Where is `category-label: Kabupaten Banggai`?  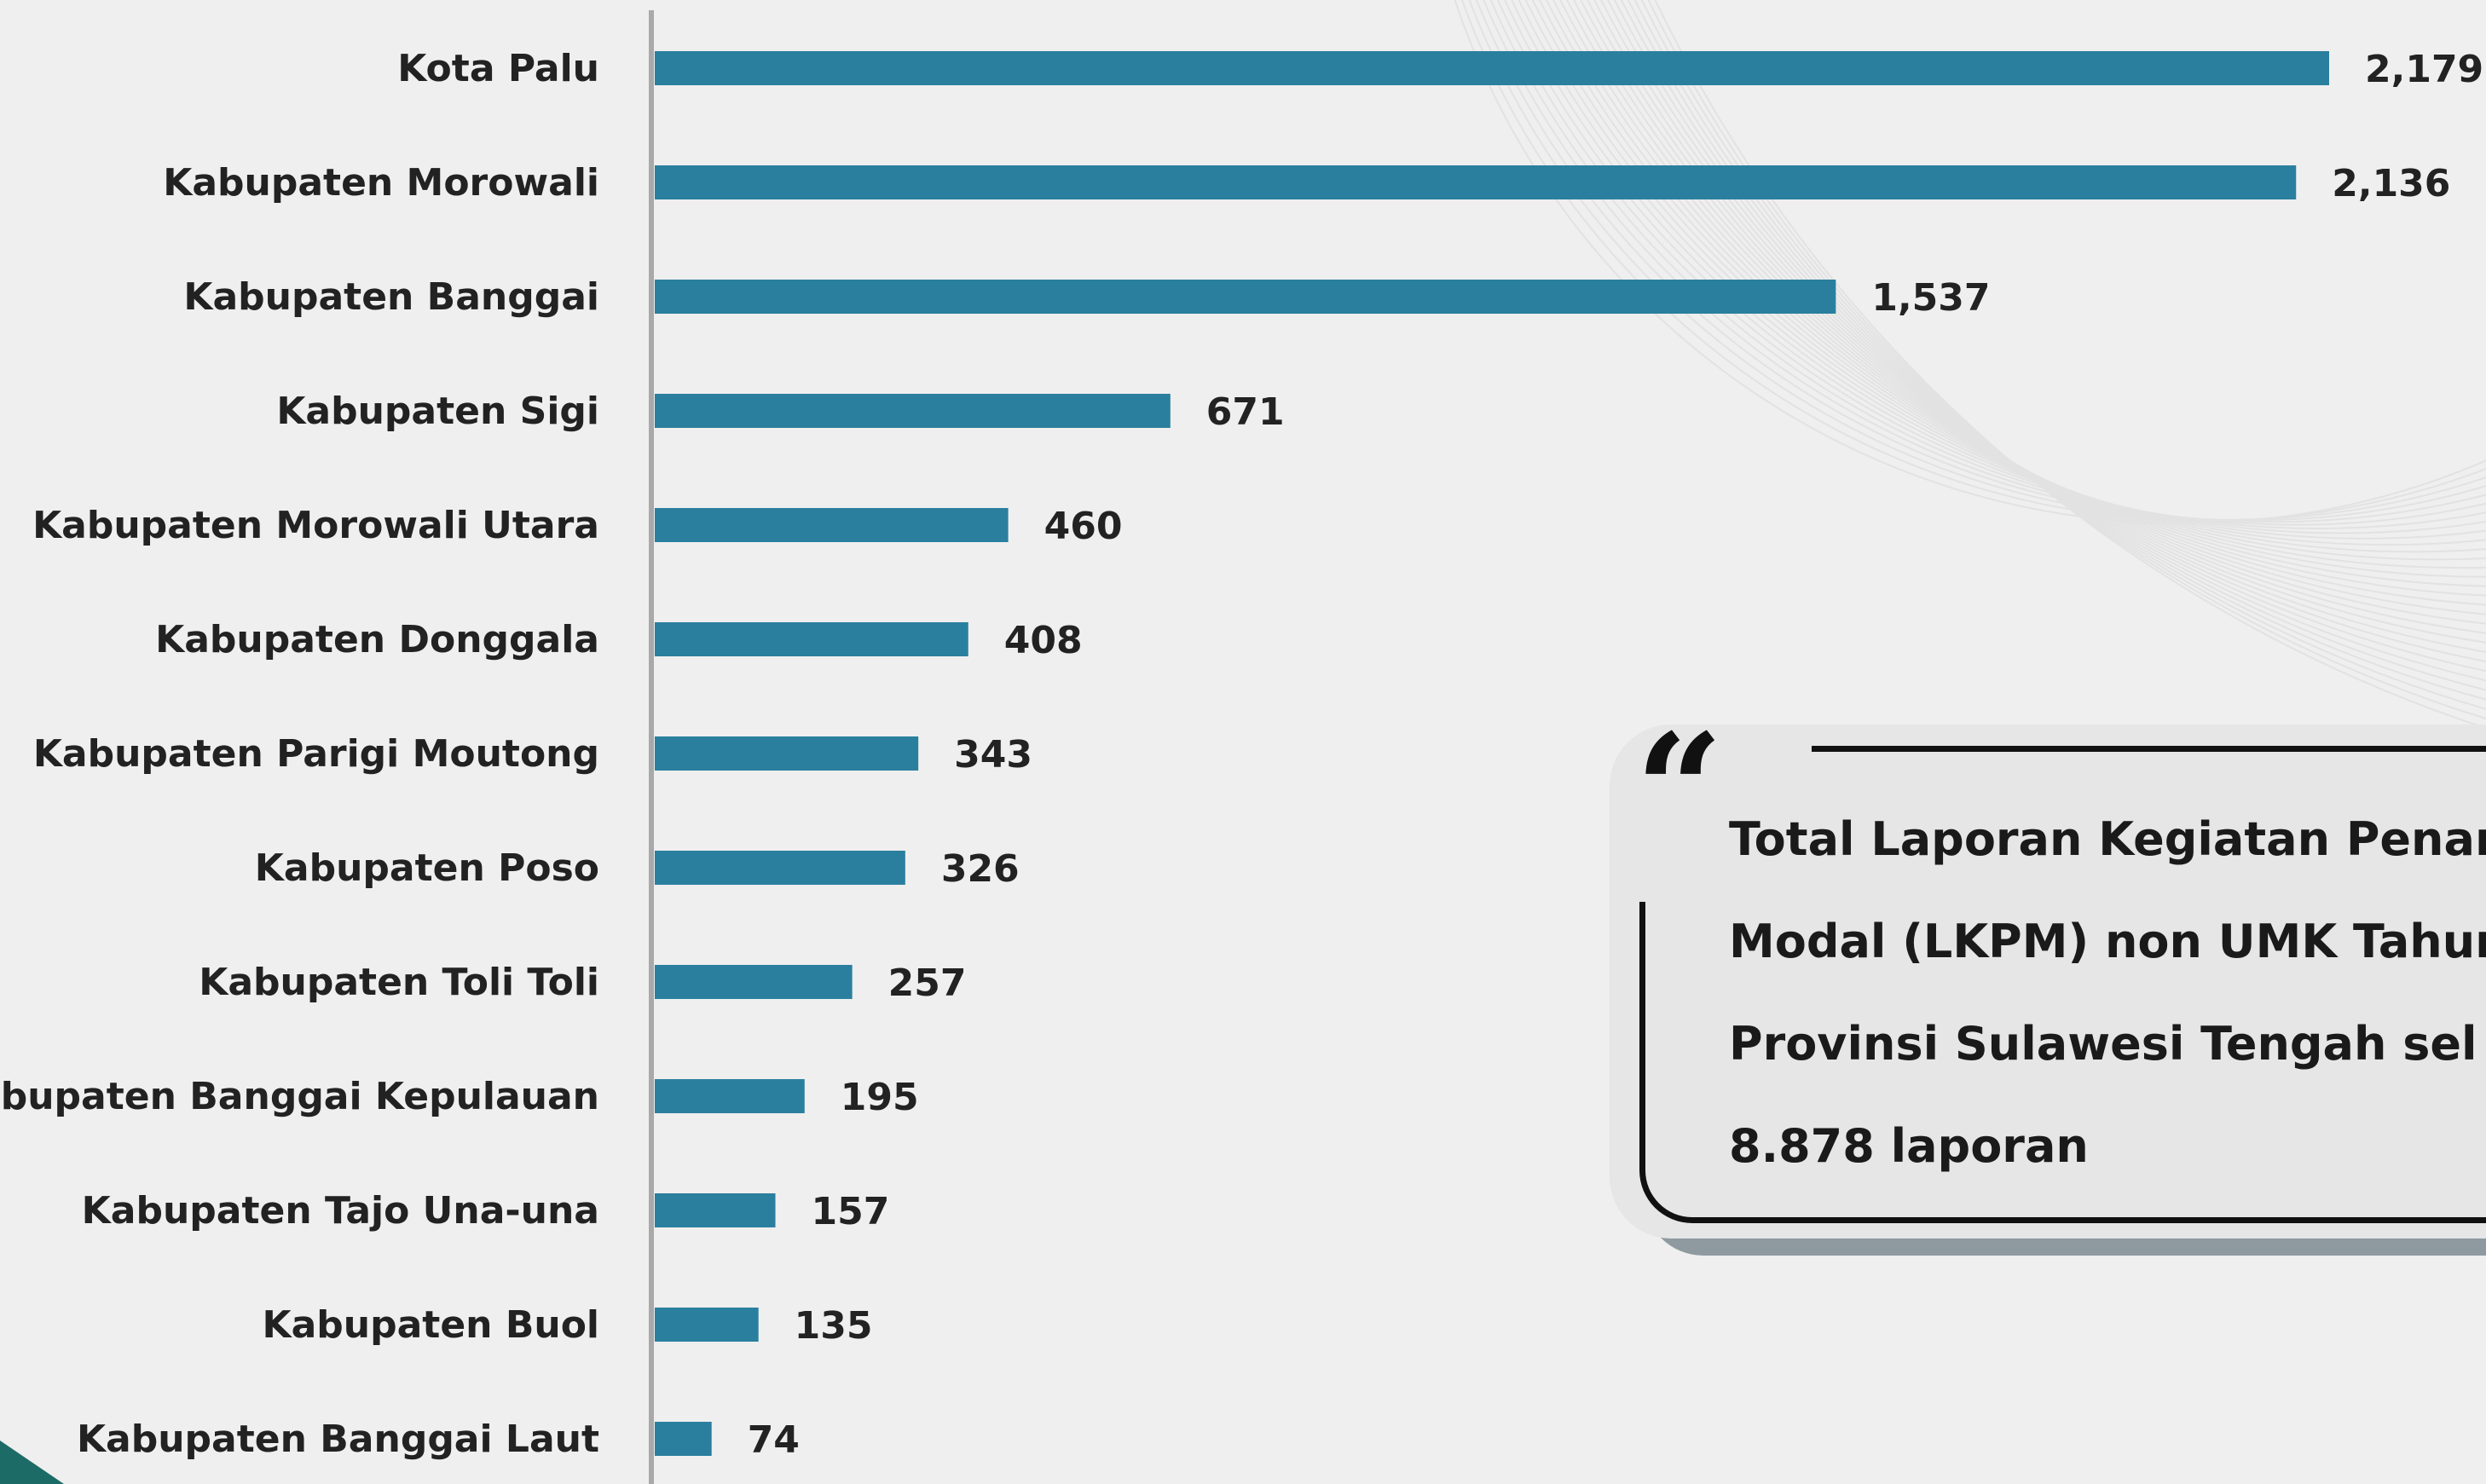 category-label: Kabupaten Banggai is located at coordinates (391, 297).